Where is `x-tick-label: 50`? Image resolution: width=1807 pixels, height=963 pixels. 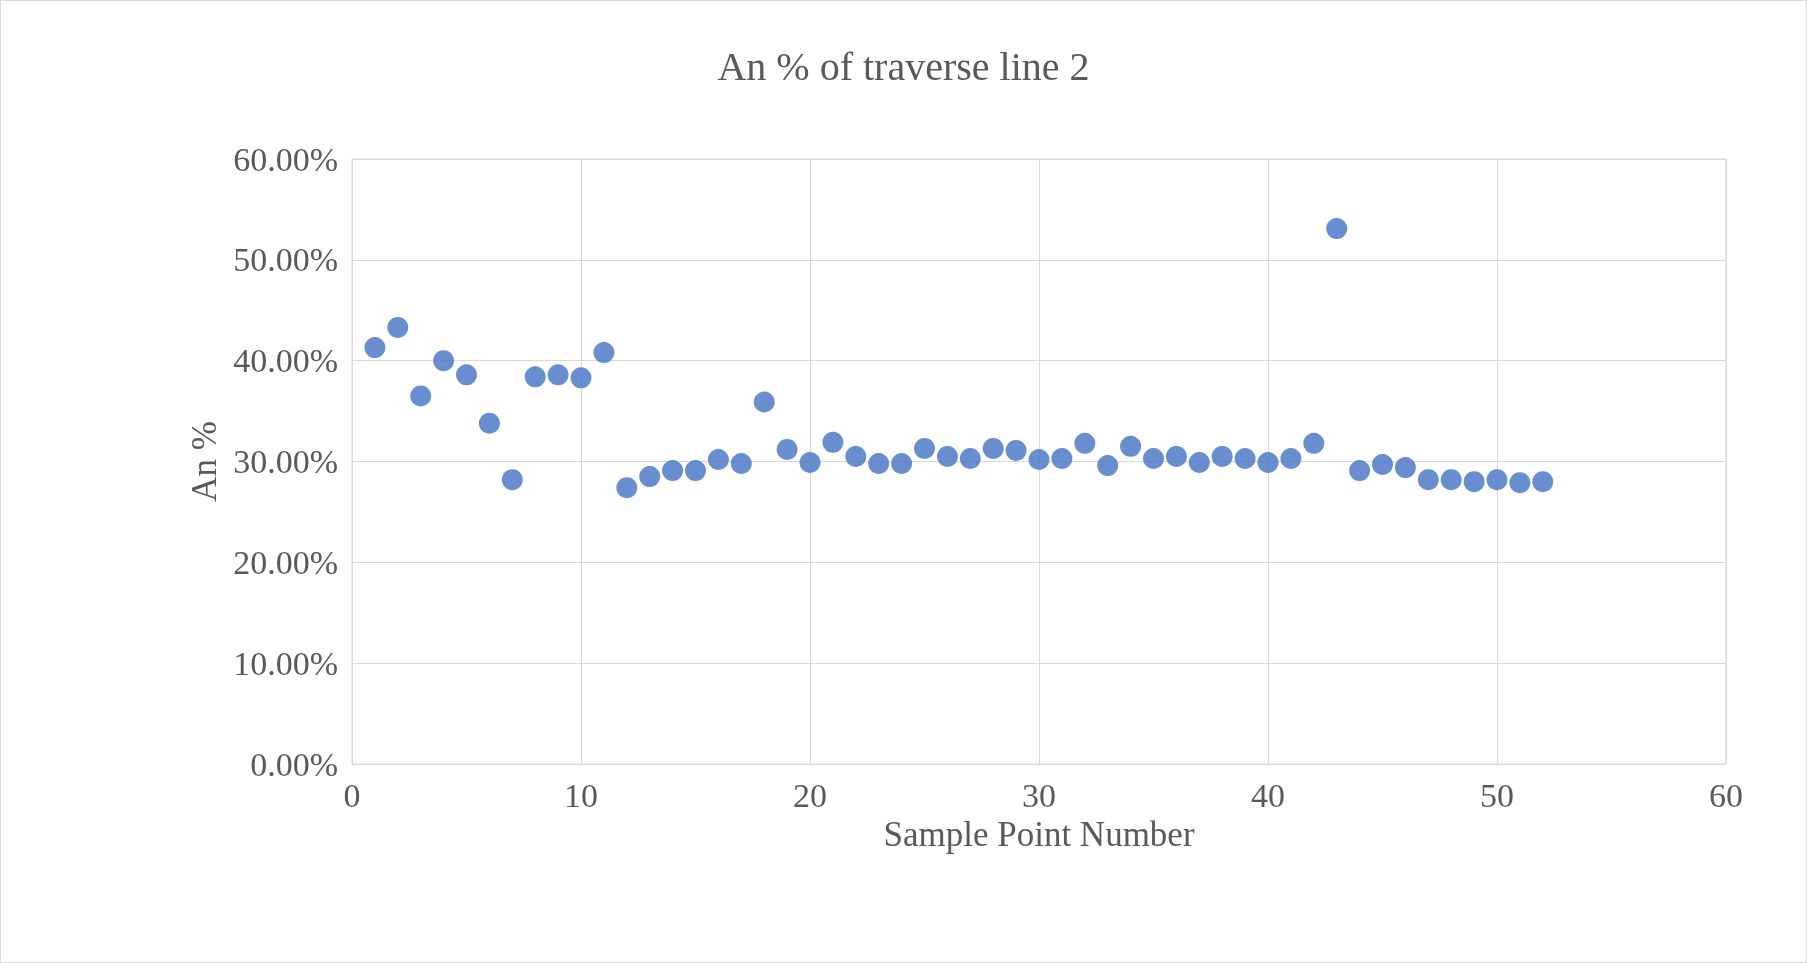 x-tick-label: 50 is located at coordinates (1497, 795).